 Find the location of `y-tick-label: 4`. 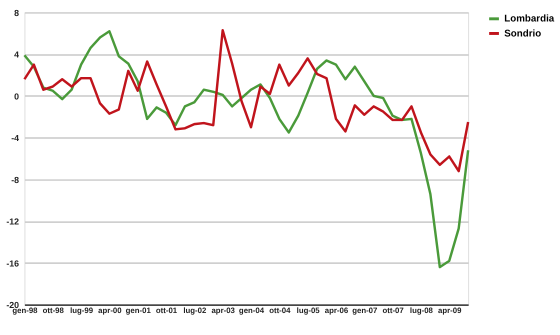

y-tick-label: 4 is located at coordinates (17, 55).